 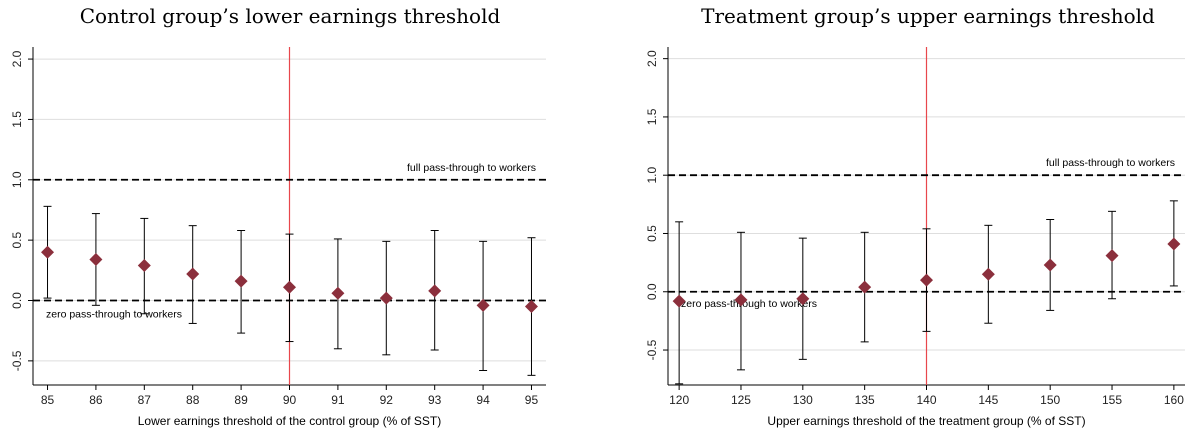 I want to click on x-tick-label: 135, so click(x=865, y=400).